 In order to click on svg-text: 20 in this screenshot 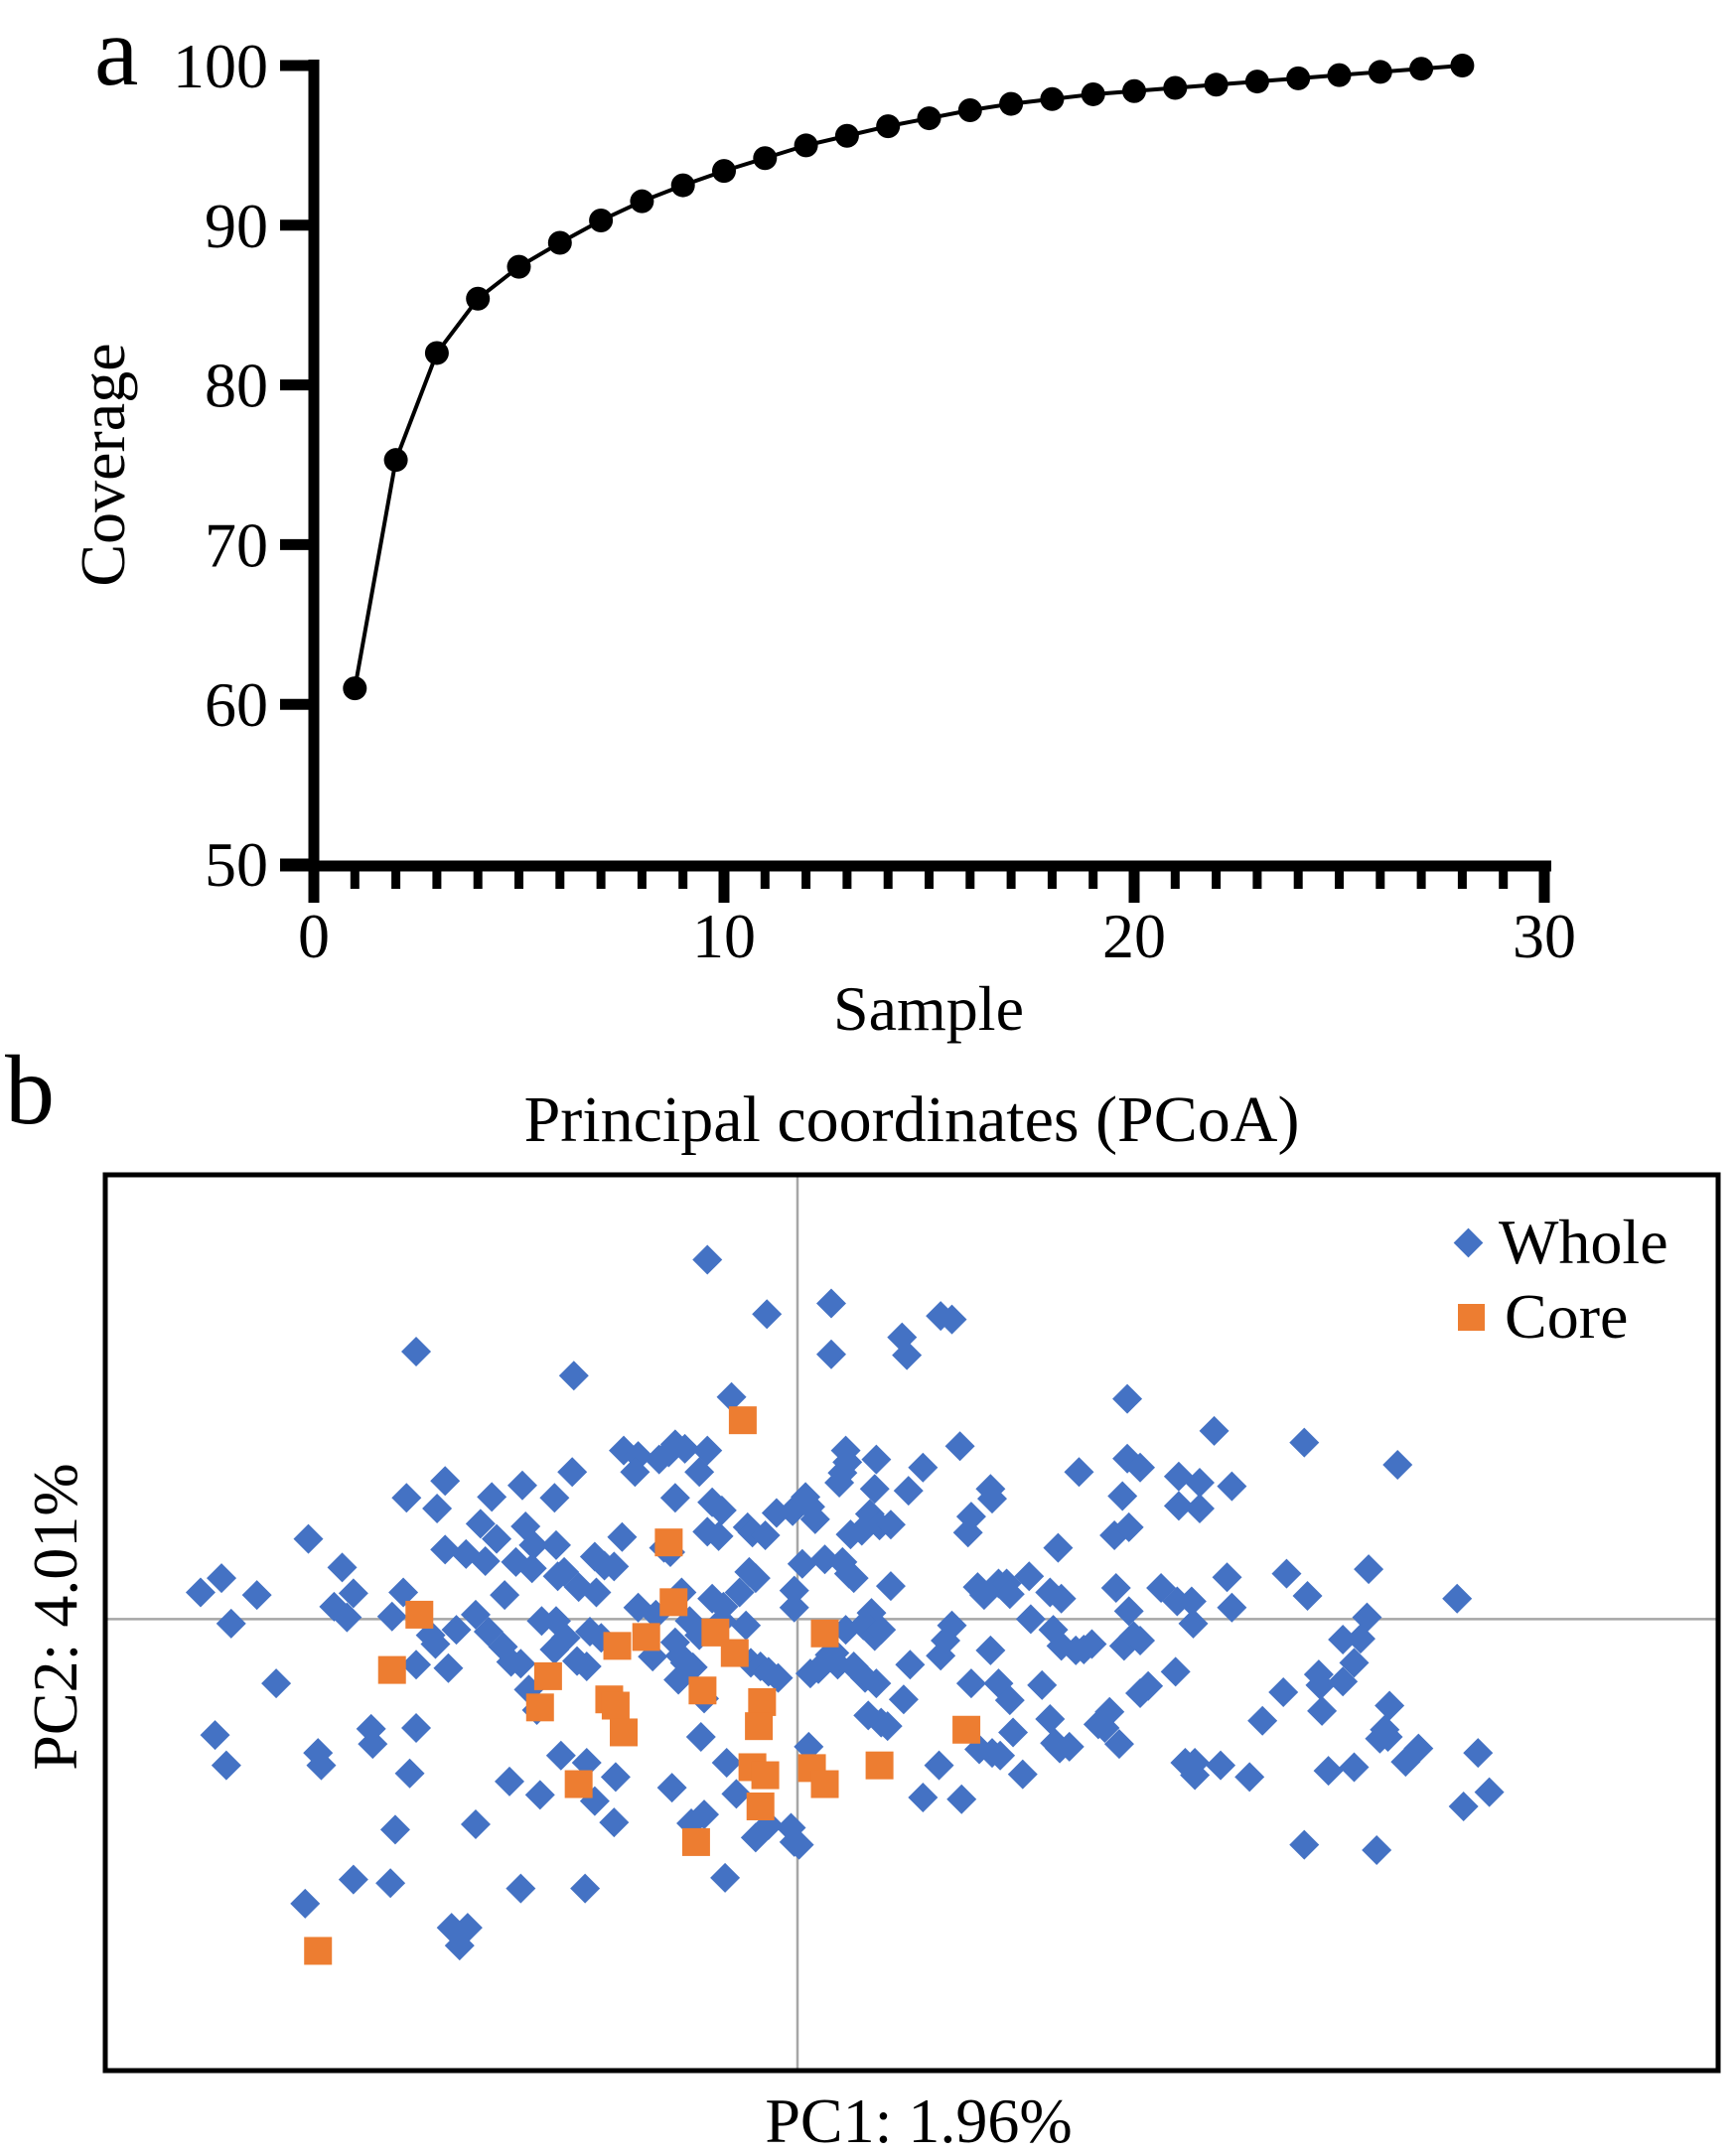, I will do `click(1134, 936)`.